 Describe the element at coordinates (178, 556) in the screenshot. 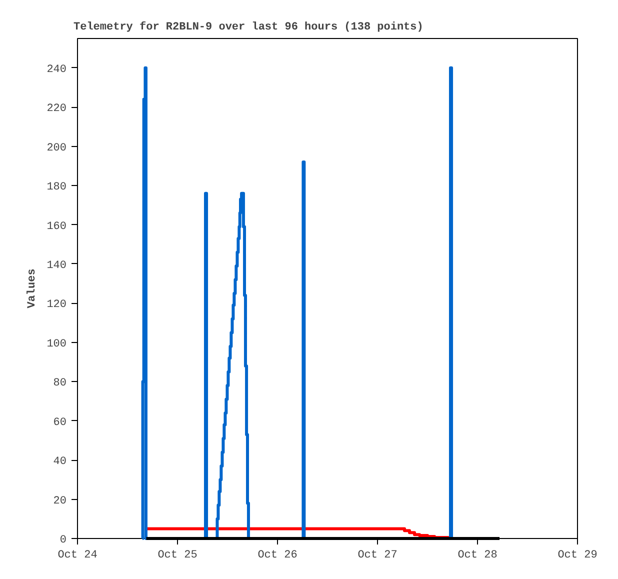

I see `x-tick-label: Oct 25` at that location.